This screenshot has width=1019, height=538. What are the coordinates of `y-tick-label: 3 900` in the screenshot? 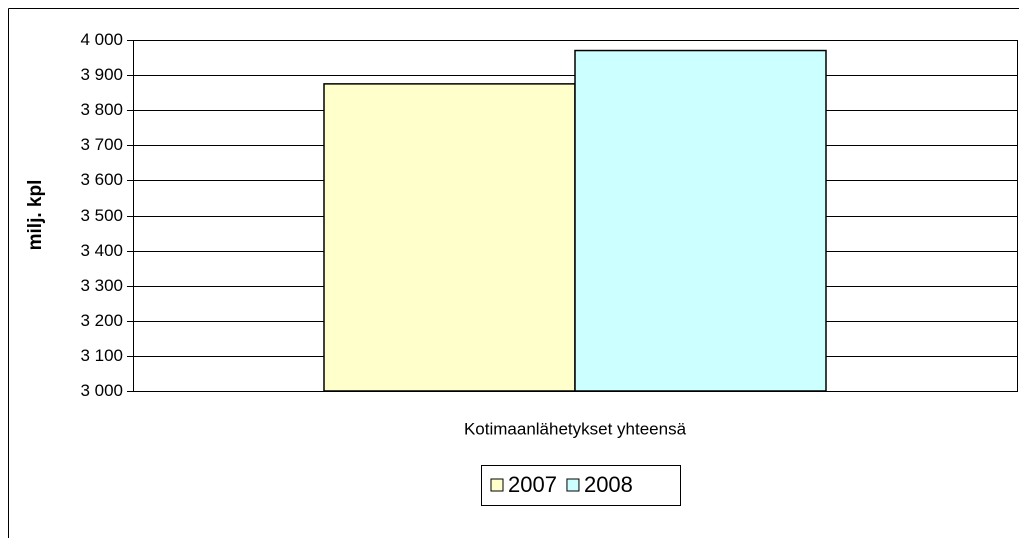 It's located at (101, 74).